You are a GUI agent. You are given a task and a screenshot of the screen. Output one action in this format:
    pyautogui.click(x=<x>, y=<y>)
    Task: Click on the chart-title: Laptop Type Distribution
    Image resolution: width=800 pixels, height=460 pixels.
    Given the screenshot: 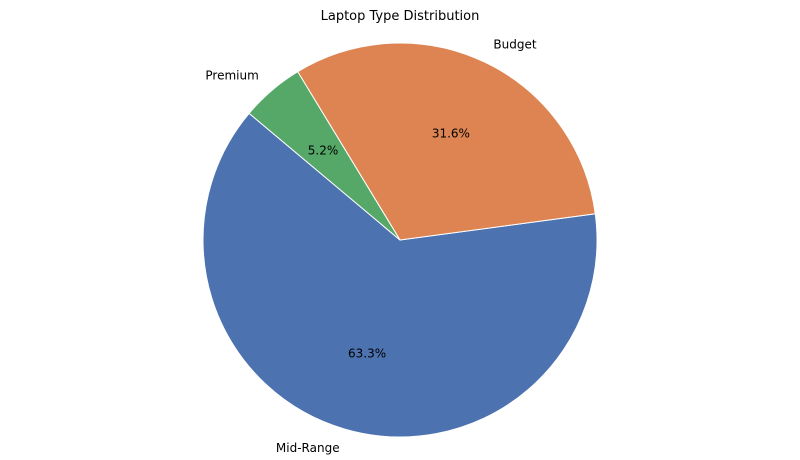 What is the action you would take?
    pyautogui.click(x=400, y=16)
    